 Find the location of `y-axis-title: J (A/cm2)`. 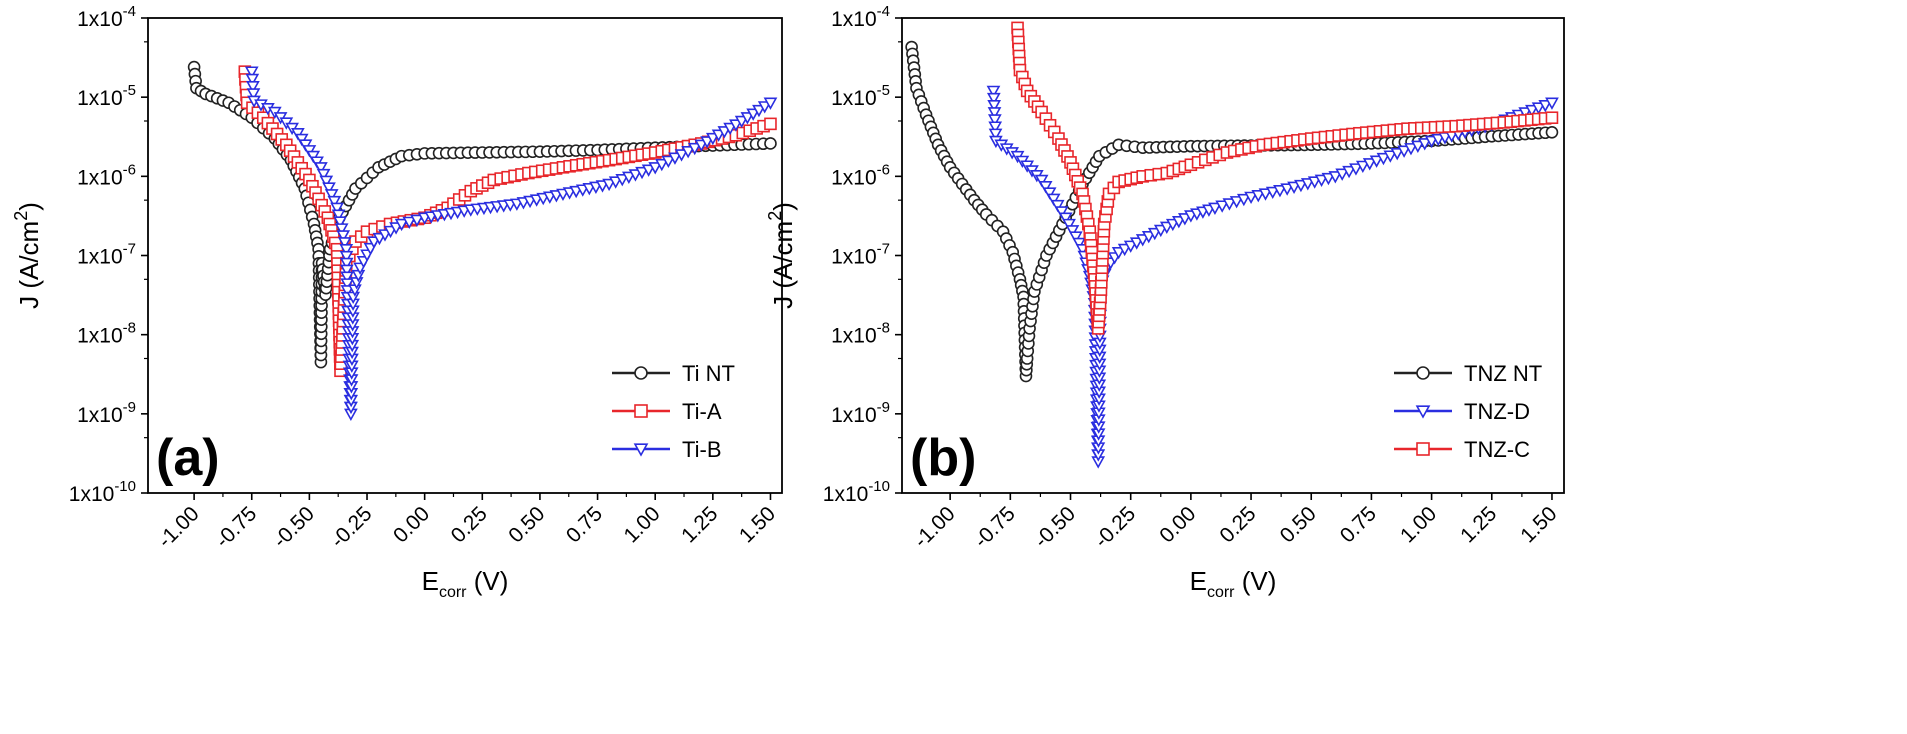

y-axis-title: J (A/cm2) is located at coordinates (27, 255).